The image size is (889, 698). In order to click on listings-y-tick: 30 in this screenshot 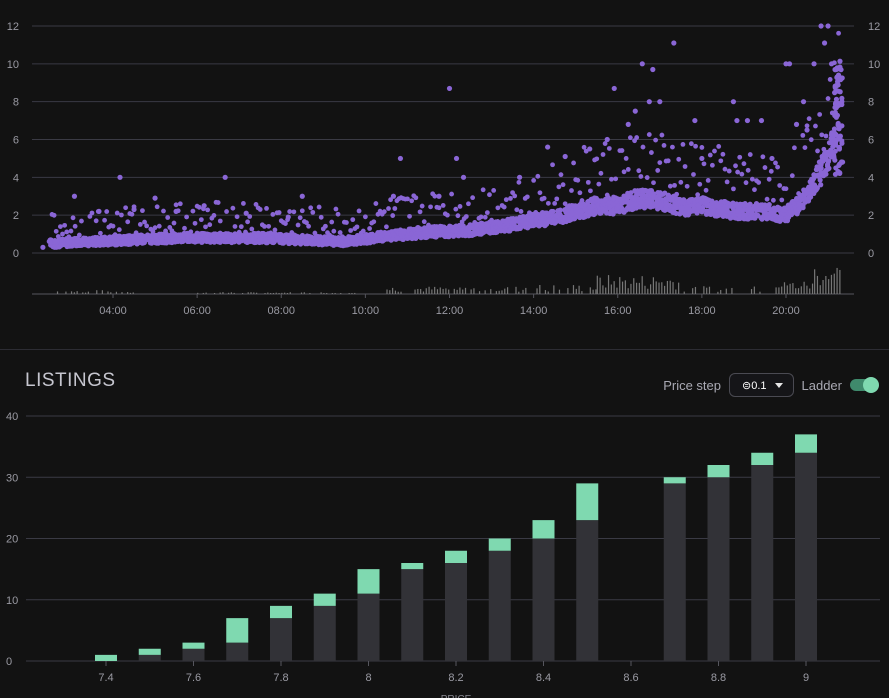, I will do `click(12, 478)`.